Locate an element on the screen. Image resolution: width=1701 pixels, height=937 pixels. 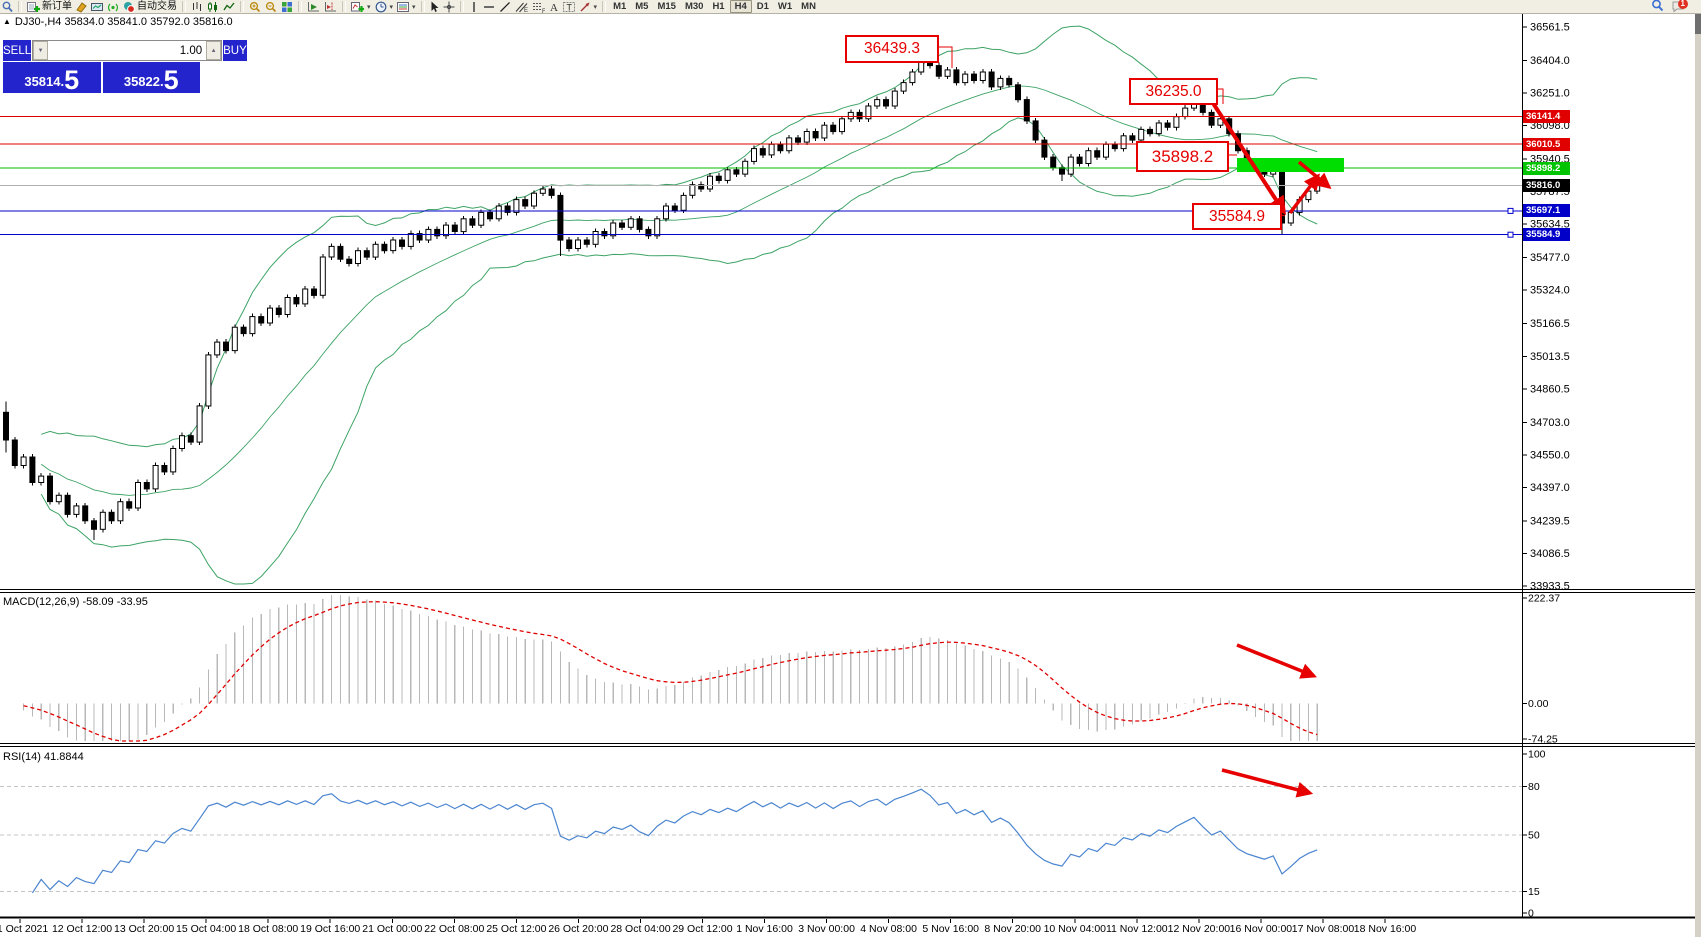
timeframe-group: M1 M5 M15 M30 H1 H4 D1 W1 MN is located at coordinates (714, 6).